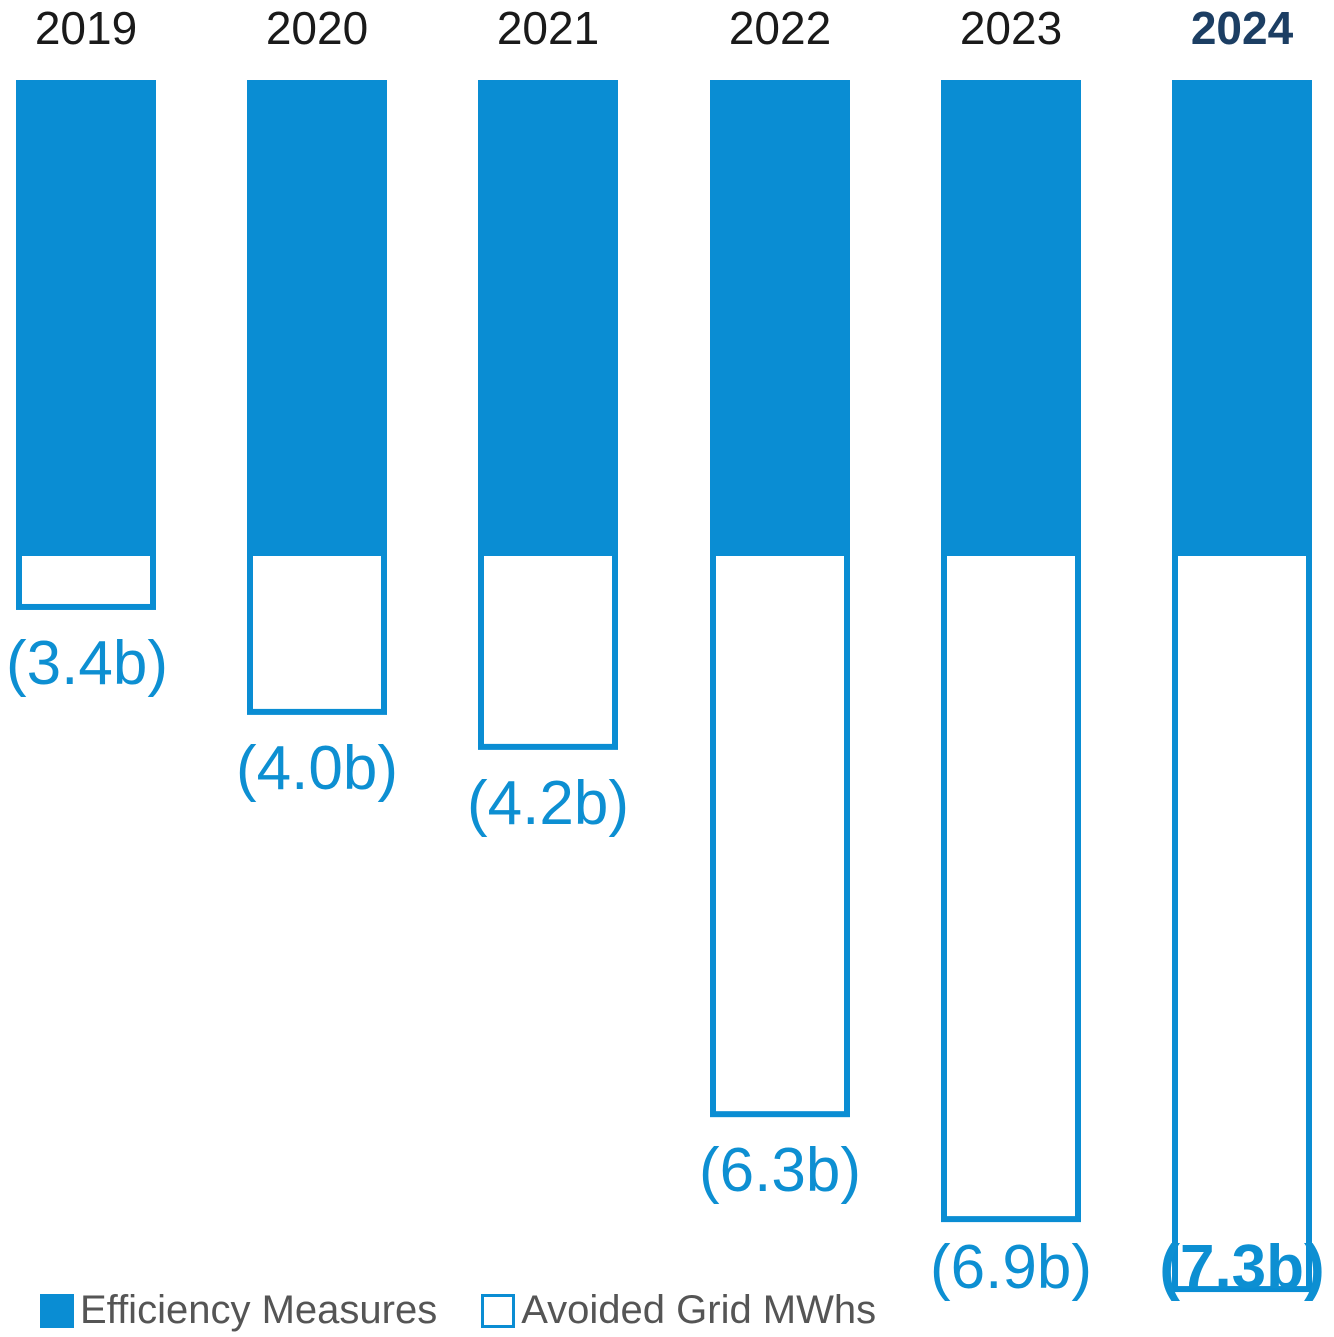 Image resolution: width=1334 pixels, height=1337 pixels. Describe the element at coordinates (780, 834) in the screenshot. I see `bar-avoided-2022` at that location.